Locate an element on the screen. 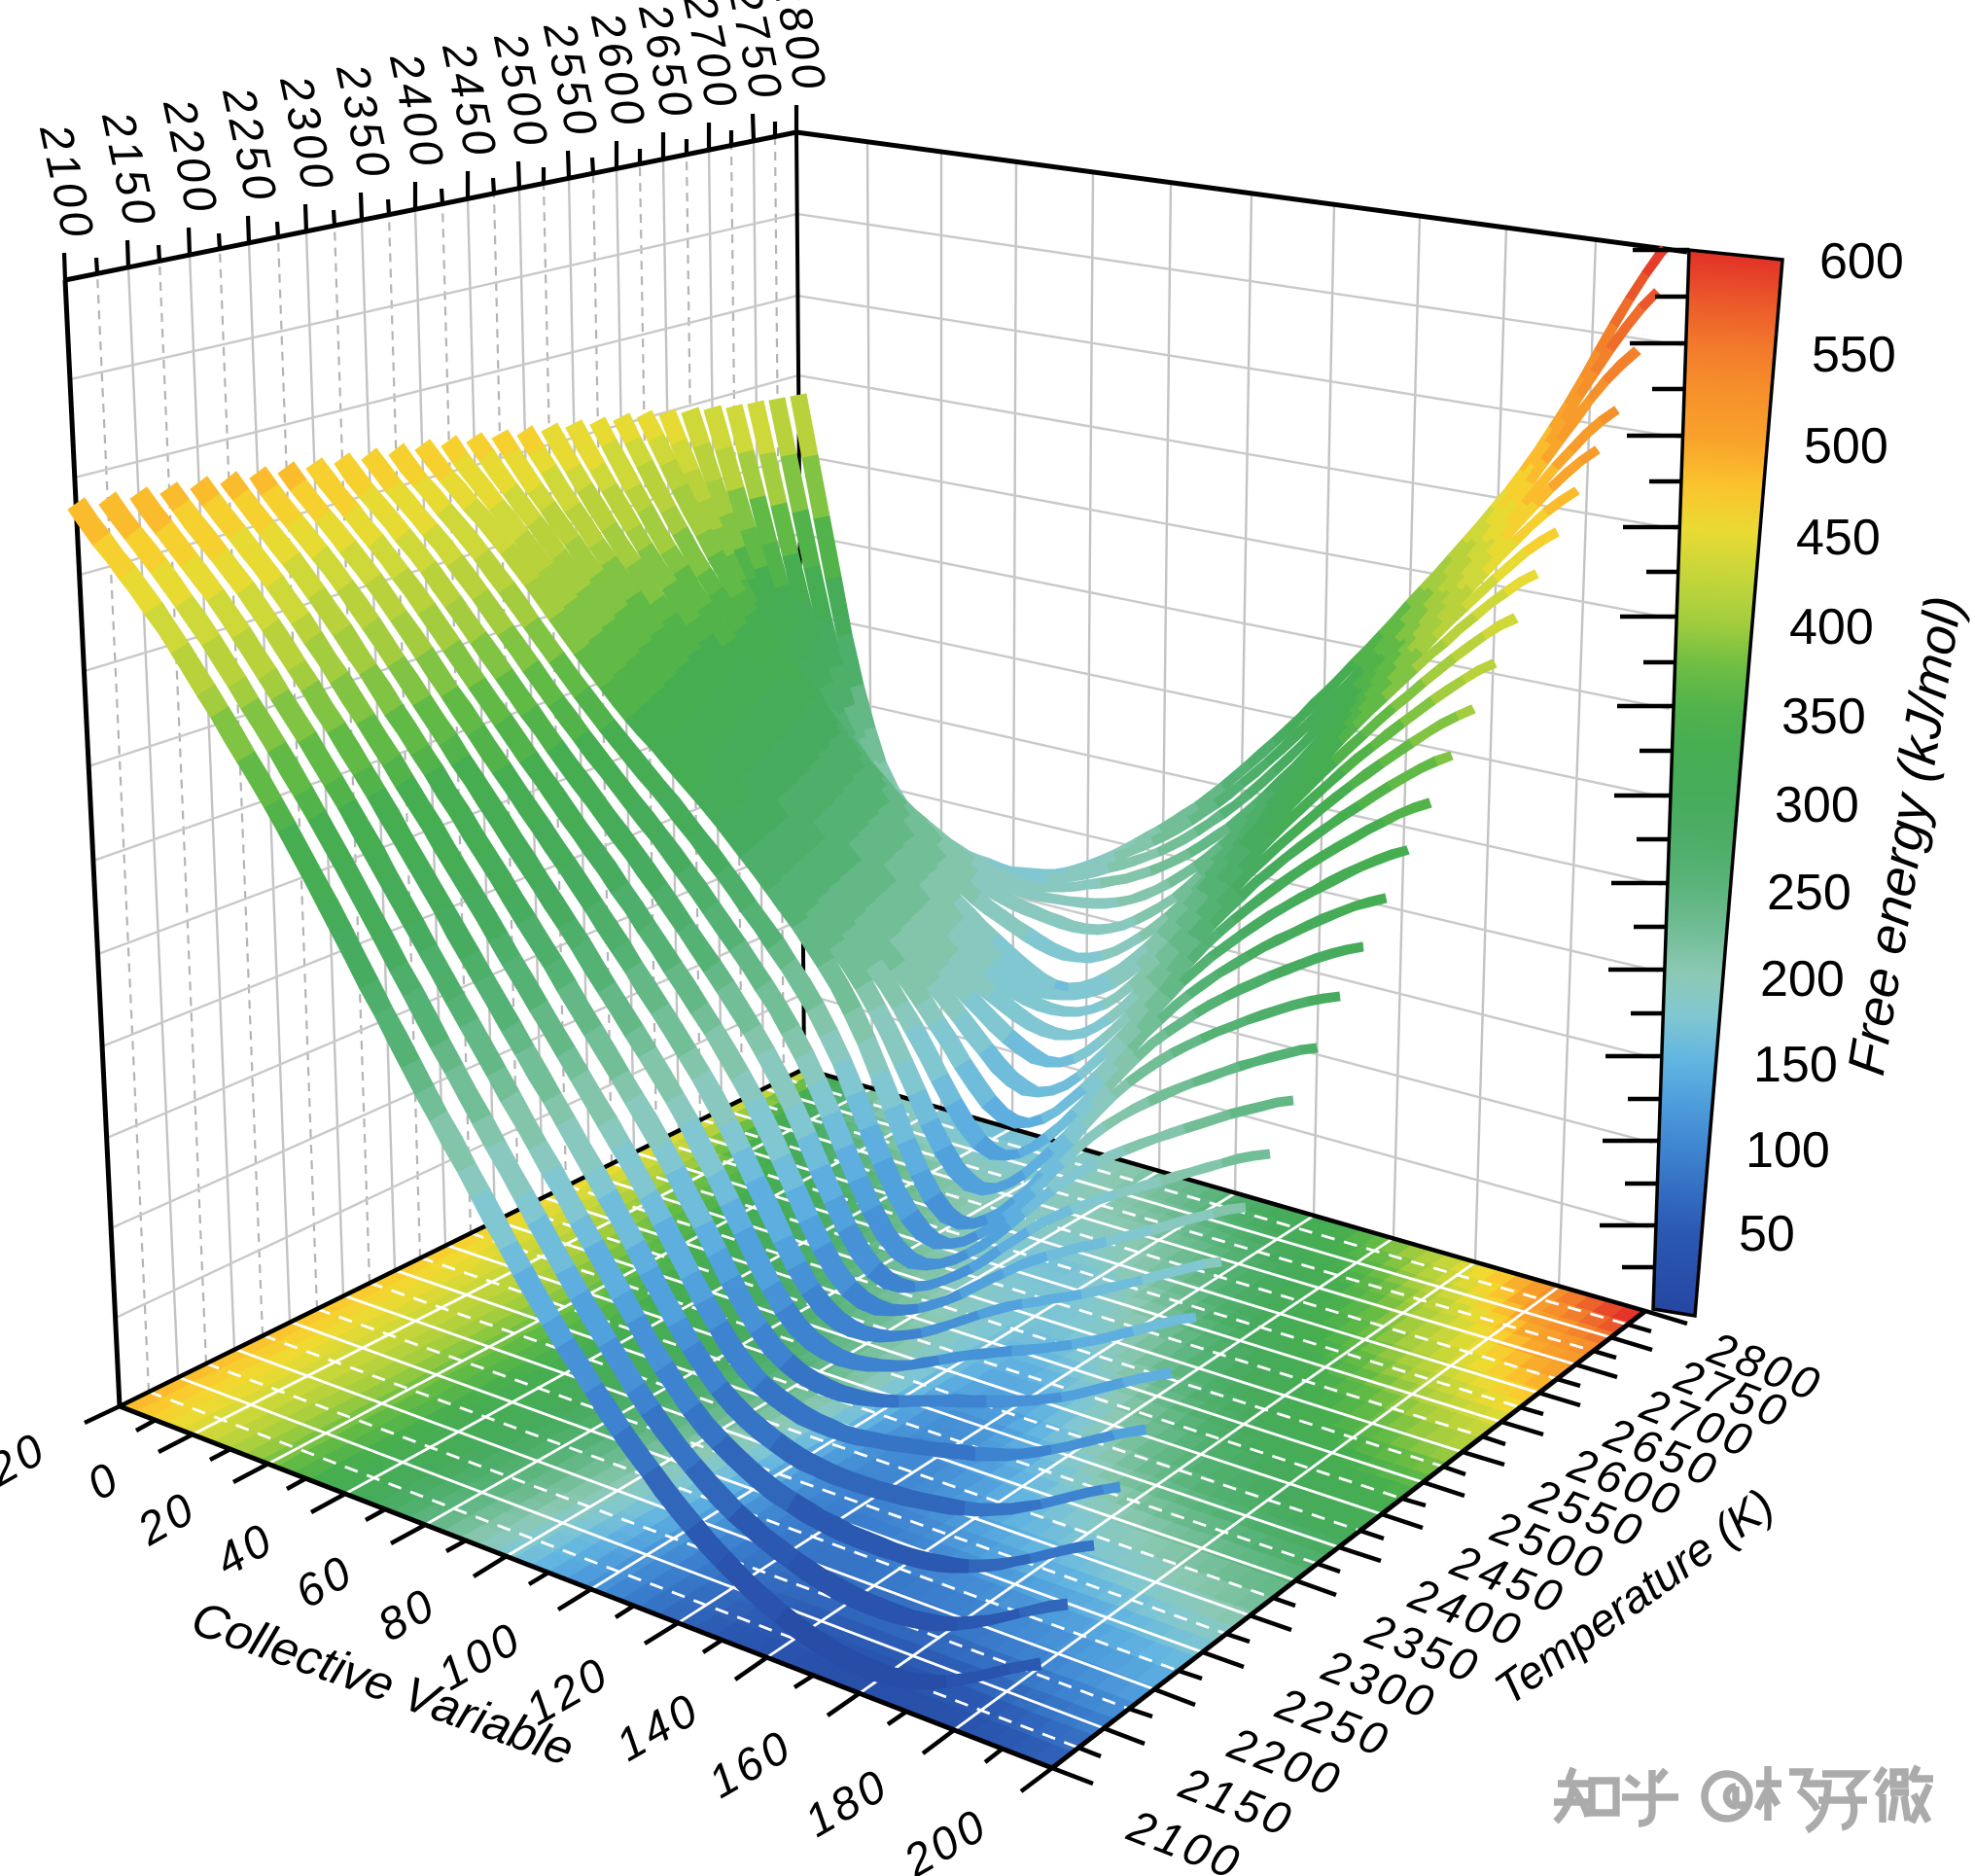  svg-text: 140 is located at coordinates (658, 1726).